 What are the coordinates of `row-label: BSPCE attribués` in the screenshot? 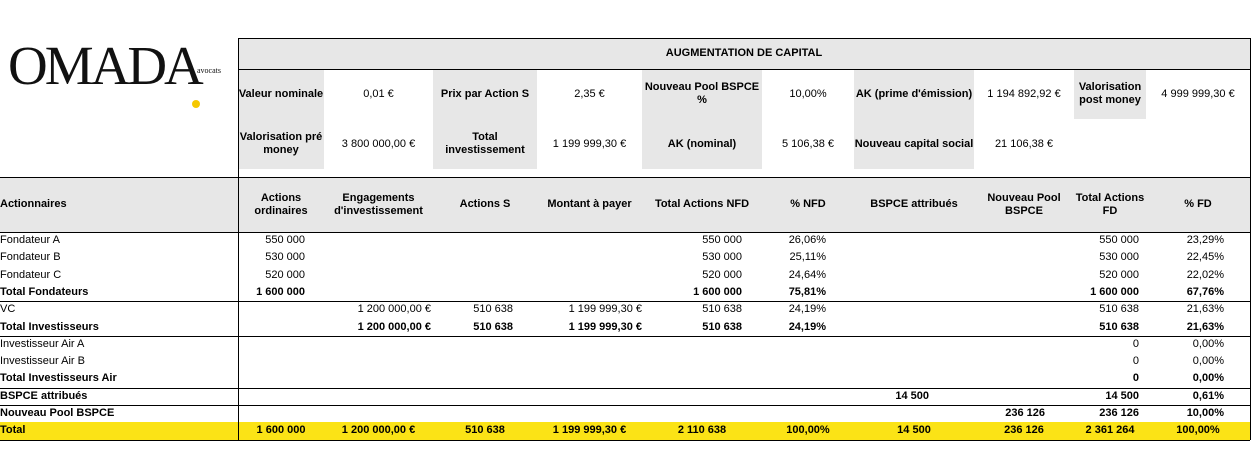 It's located at (44, 395).